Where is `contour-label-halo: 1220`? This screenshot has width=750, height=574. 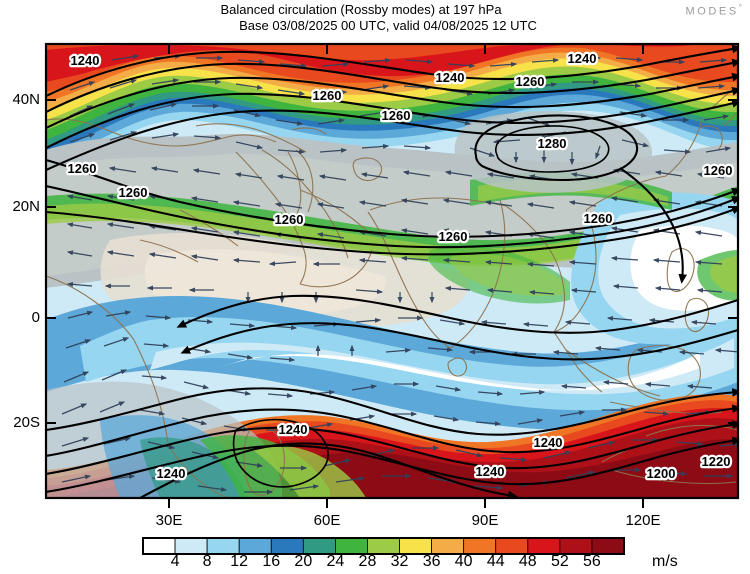 contour-label-halo: 1220 is located at coordinates (716, 461).